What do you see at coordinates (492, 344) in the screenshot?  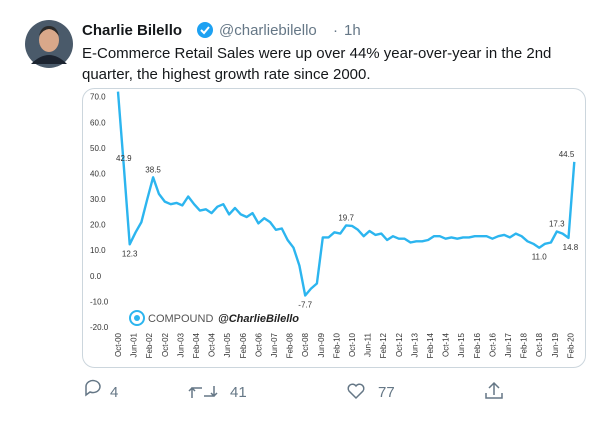 I see `x-tick-label: Oct-16` at bounding box center [492, 344].